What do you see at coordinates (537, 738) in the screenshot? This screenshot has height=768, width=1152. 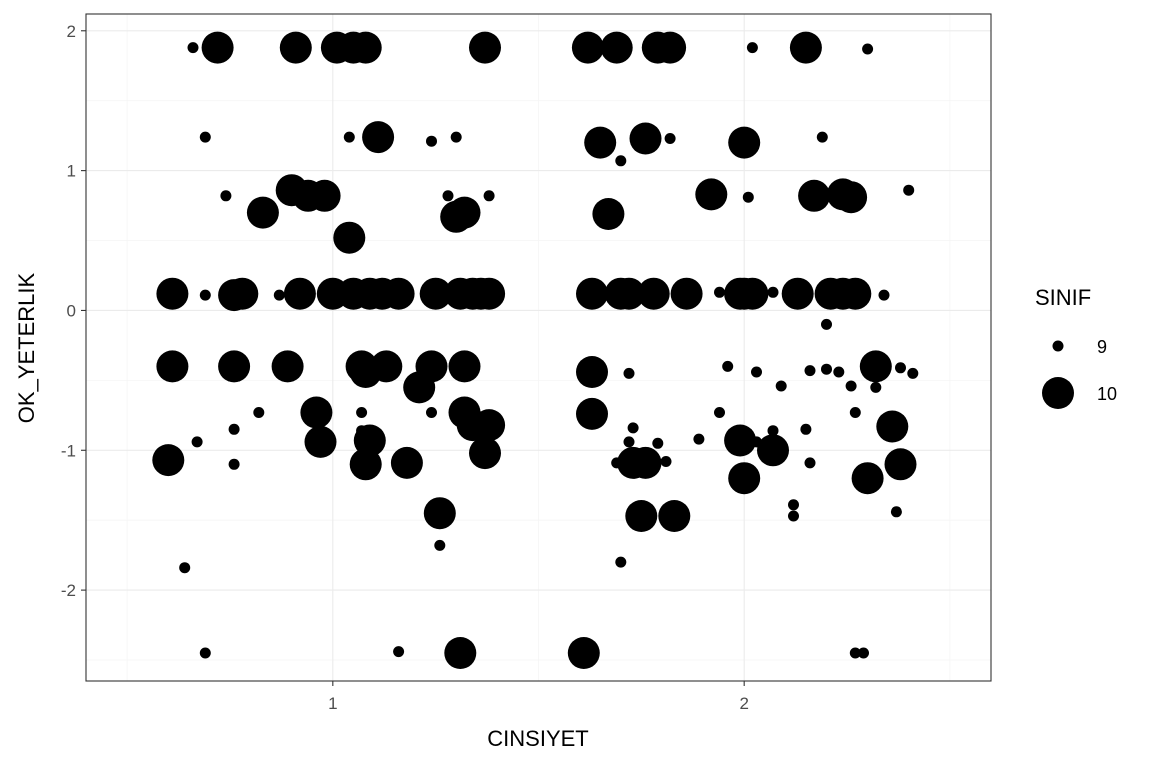 I see `x-axis-title: CINSIYET` at bounding box center [537, 738].